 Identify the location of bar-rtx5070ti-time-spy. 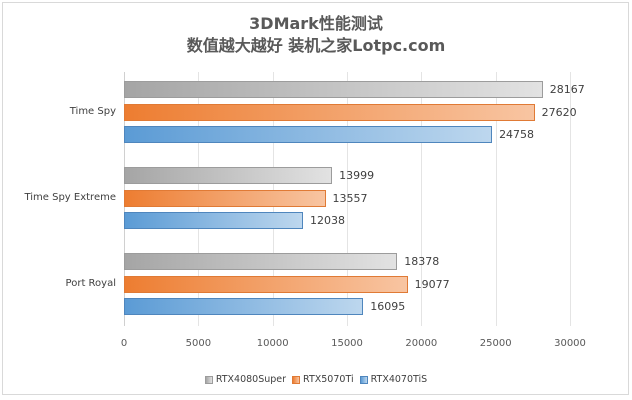
(329, 112).